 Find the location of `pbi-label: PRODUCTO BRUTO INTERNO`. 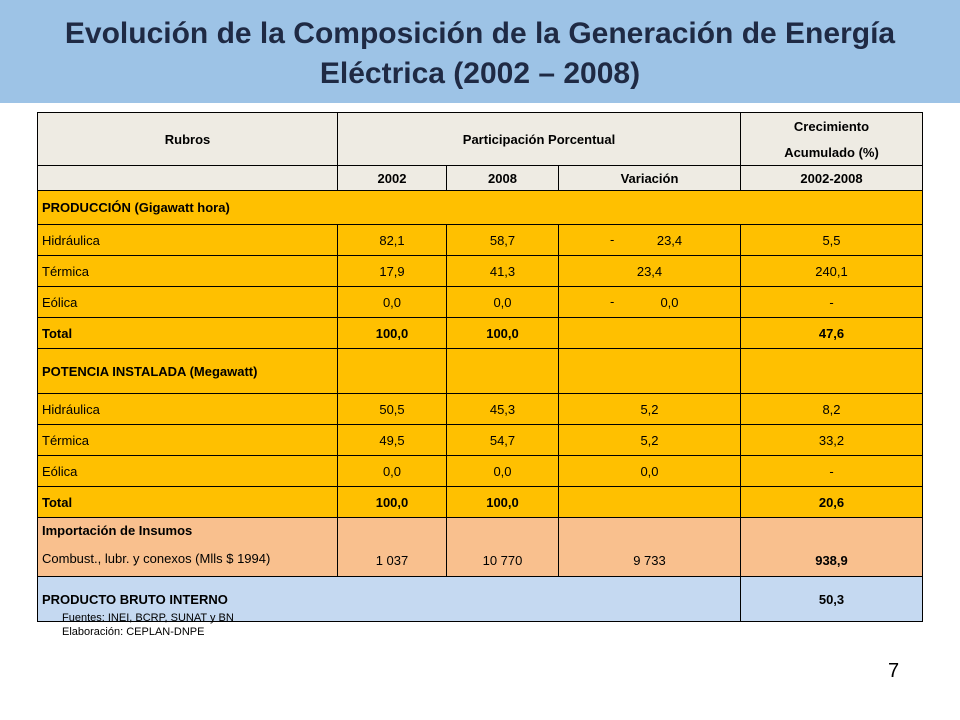

pbi-label: PRODUCTO BRUTO INTERNO is located at coordinates (389, 599).